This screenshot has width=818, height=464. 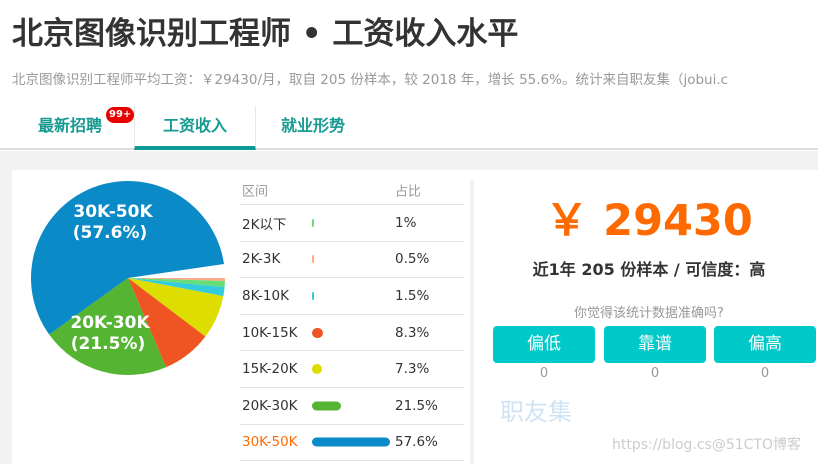 What do you see at coordinates (352, 190) in the screenshot?
I see `table-header: 区间 占比` at bounding box center [352, 190].